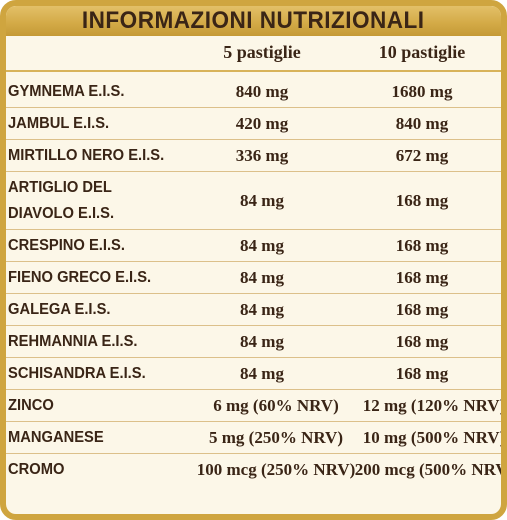 Image resolution: width=507 pixels, height=520 pixels. What do you see at coordinates (262, 155) in the screenshot?
I see `dose-5-value: 336 mg` at bounding box center [262, 155].